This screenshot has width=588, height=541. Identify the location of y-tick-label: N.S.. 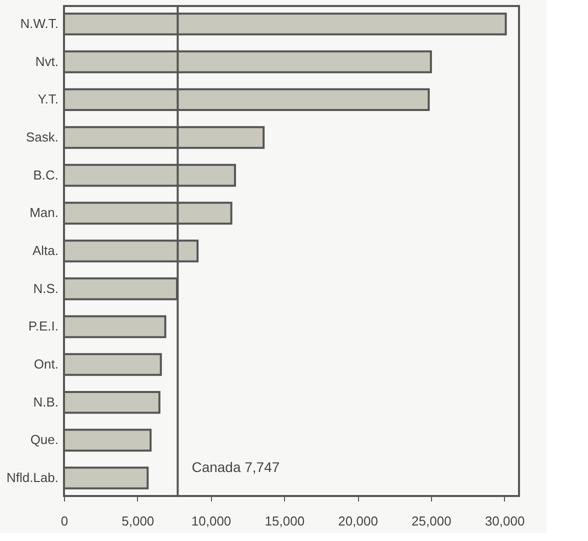
(45, 288).